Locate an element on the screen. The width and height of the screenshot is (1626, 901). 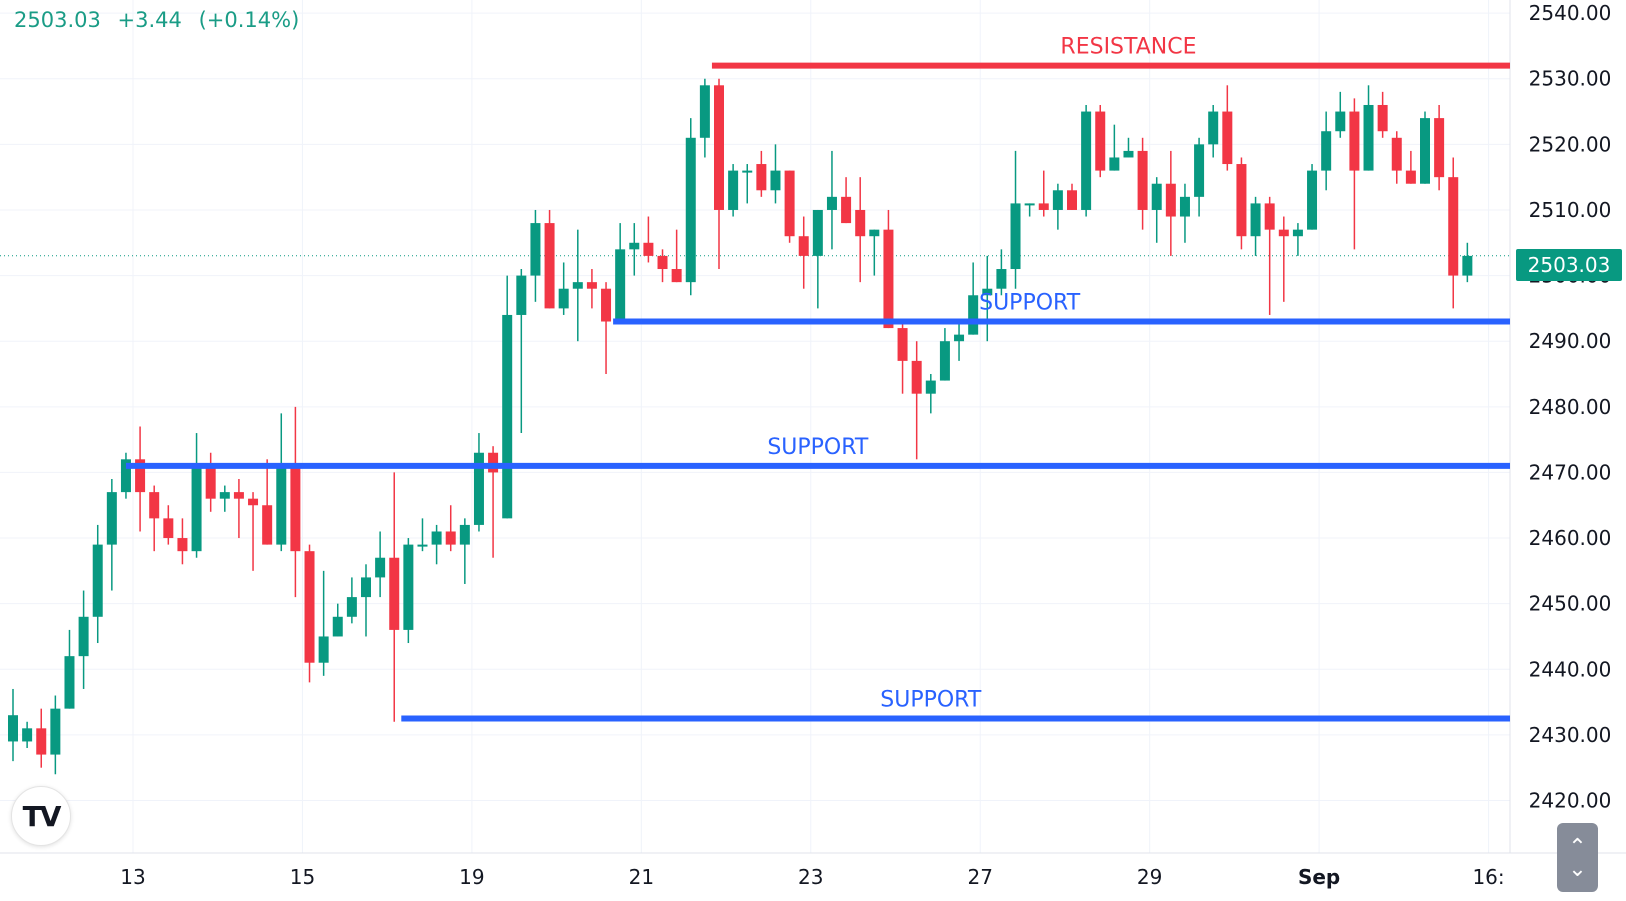
y-axis-tick-label: 2480.00 is located at coordinates (1570, 407).